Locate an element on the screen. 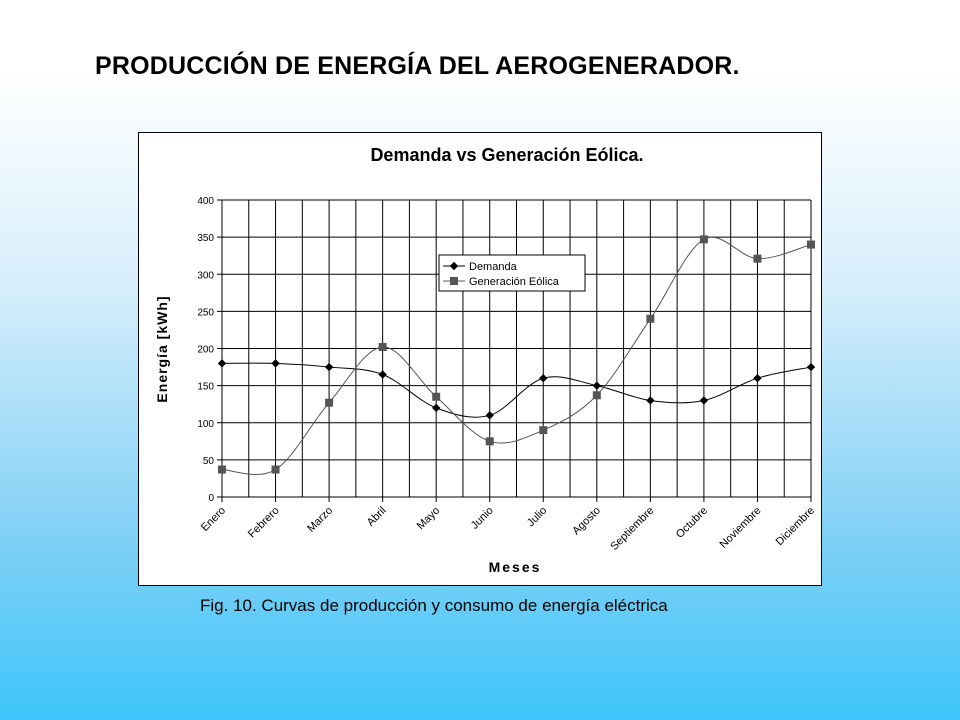 The width and height of the screenshot is (960, 720). legend-label: Generación Eólica is located at coordinates (514, 282).